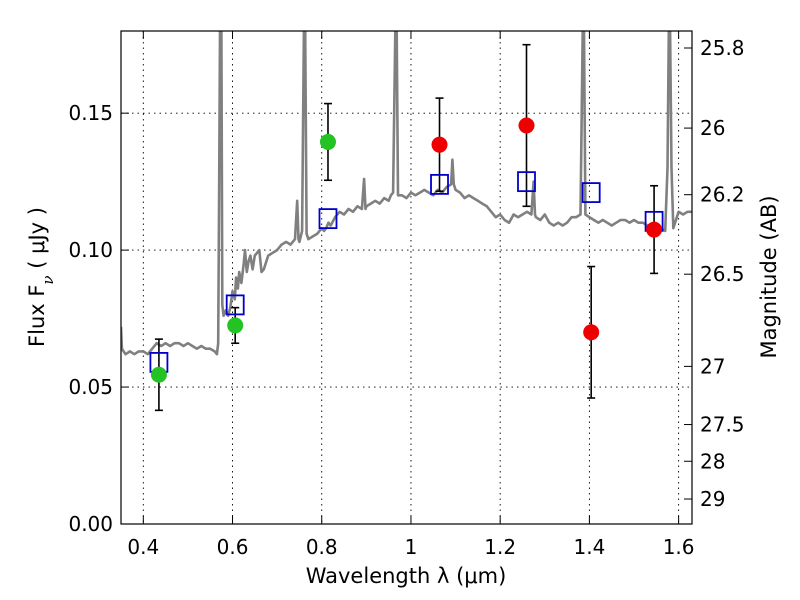  What do you see at coordinates (143, 547) in the screenshot?
I see `x-tick-label: 0.4` at bounding box center [143, 547].